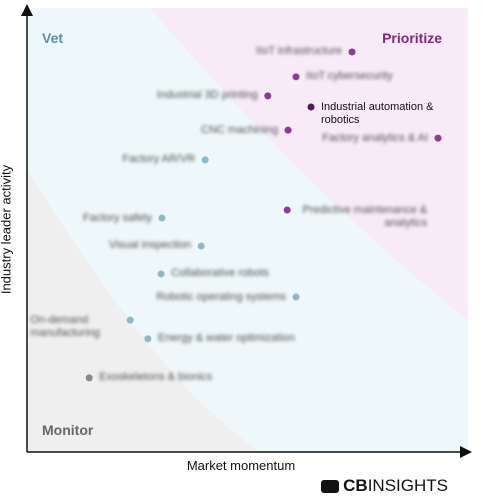 The image size is (482, 501). Describe the element at coordinates (407, 485) in the screenshot. I see `logo-light: INSIGHTS` at that location.